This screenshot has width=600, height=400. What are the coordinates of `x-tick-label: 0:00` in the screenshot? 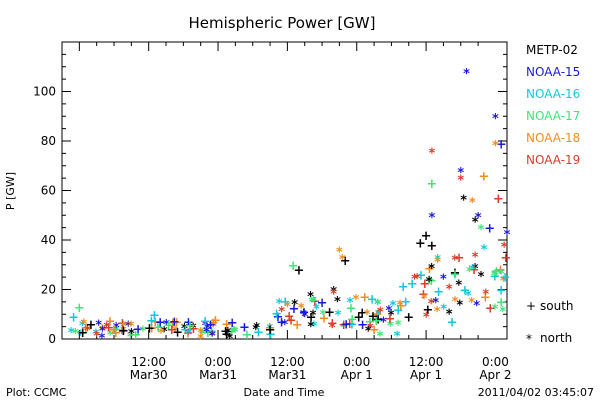 It's located at (218, 362).